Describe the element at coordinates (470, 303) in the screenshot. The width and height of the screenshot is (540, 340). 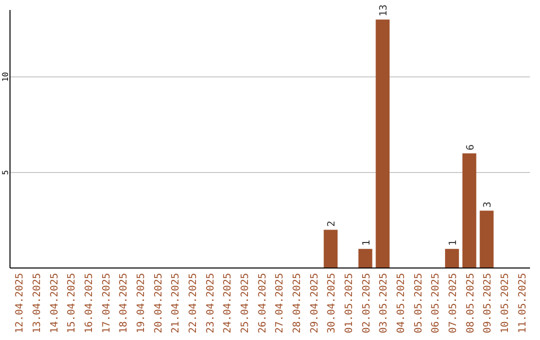
I see `x-tick-label: 08.05.2025` at that location.